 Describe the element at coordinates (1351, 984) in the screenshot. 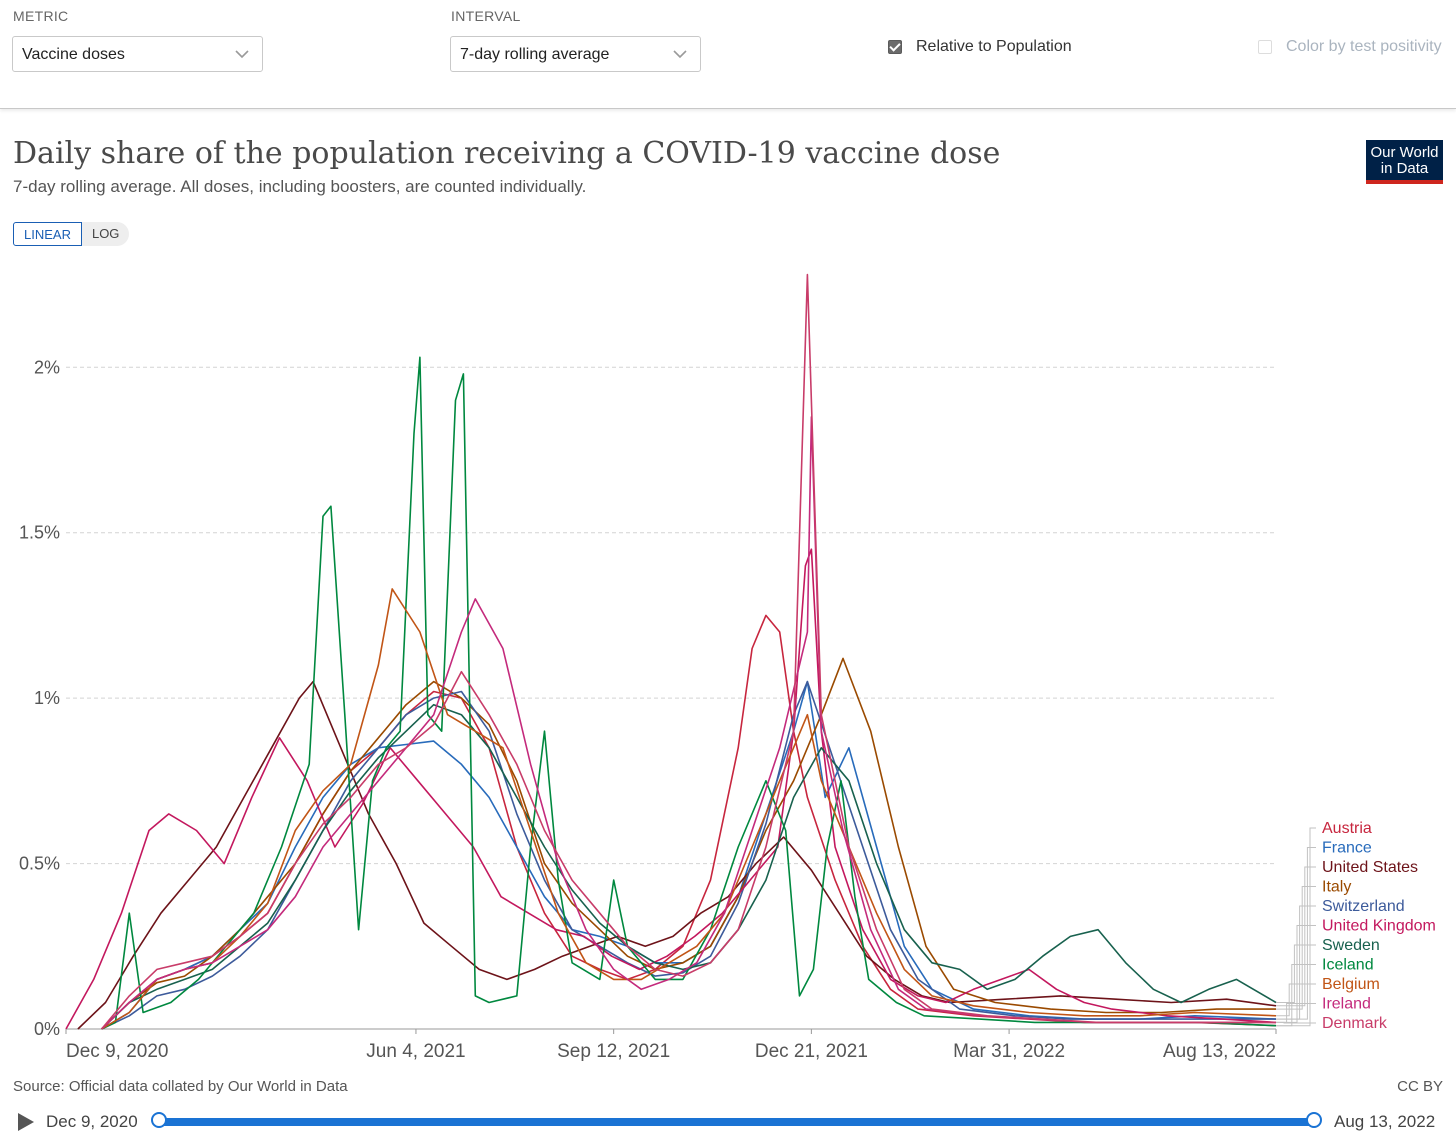

I see `legend-label-belgium: Belgium` at that location.